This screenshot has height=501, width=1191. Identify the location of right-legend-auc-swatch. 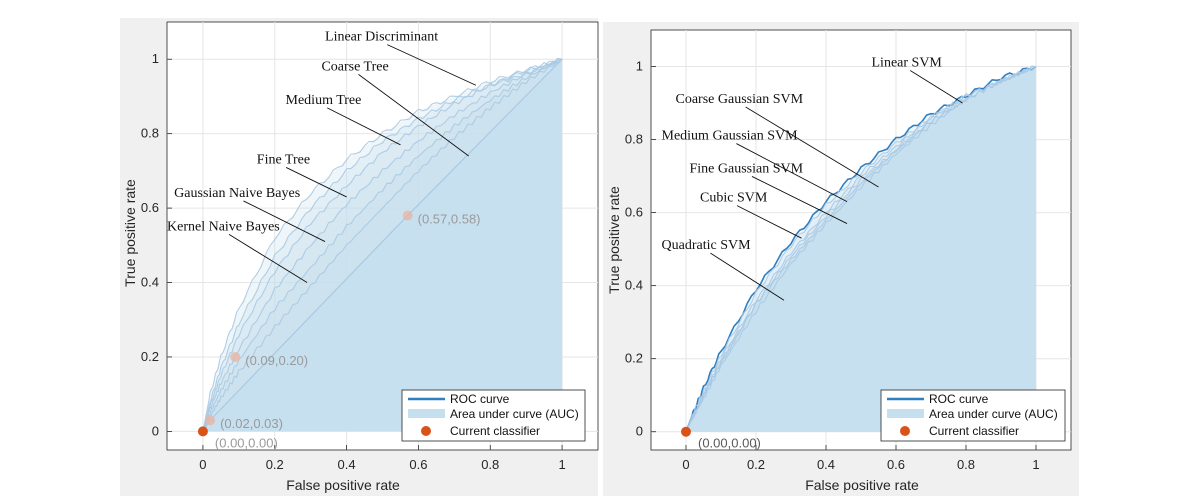
(905, 413).